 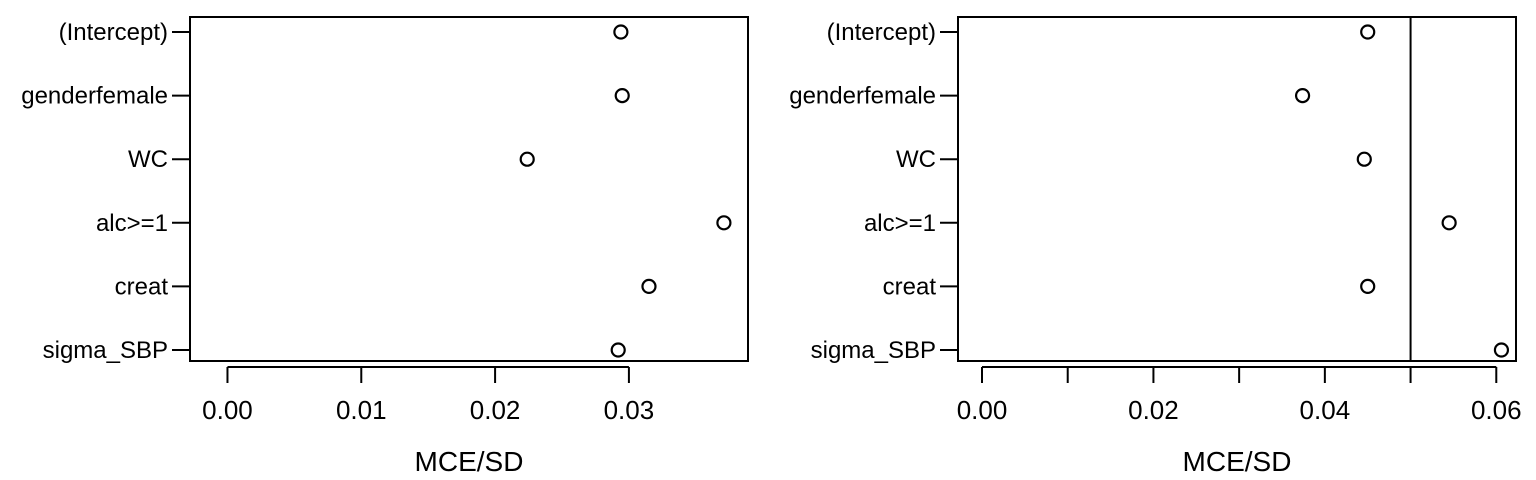 I want to click on x-tick-label: 0.06, so click(x=1496, y=410).